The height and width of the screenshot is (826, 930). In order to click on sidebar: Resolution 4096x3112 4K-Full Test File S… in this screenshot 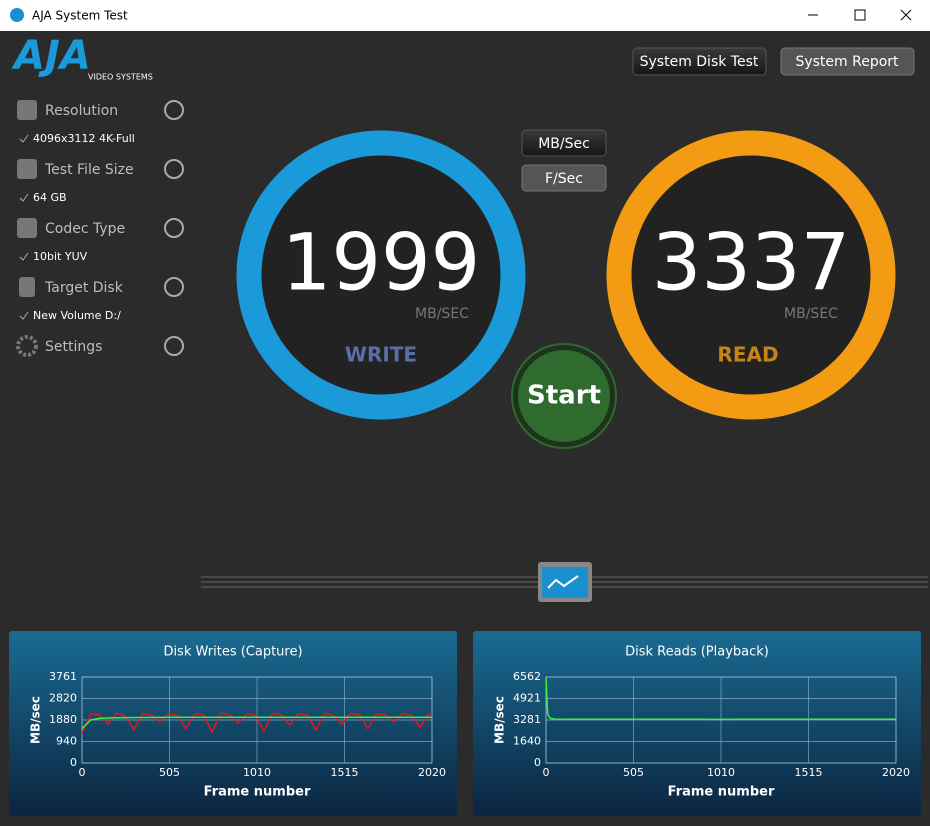, I will do `click(100, 228)`.